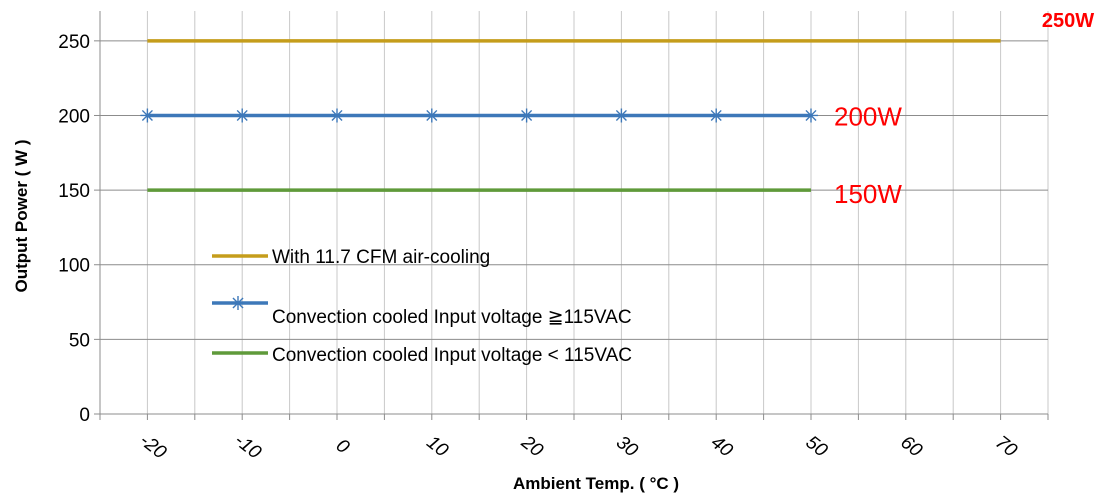 This screenshot has width=1104, height=499. I want to click on annotation-250w: 250W, so click(1068, 21).